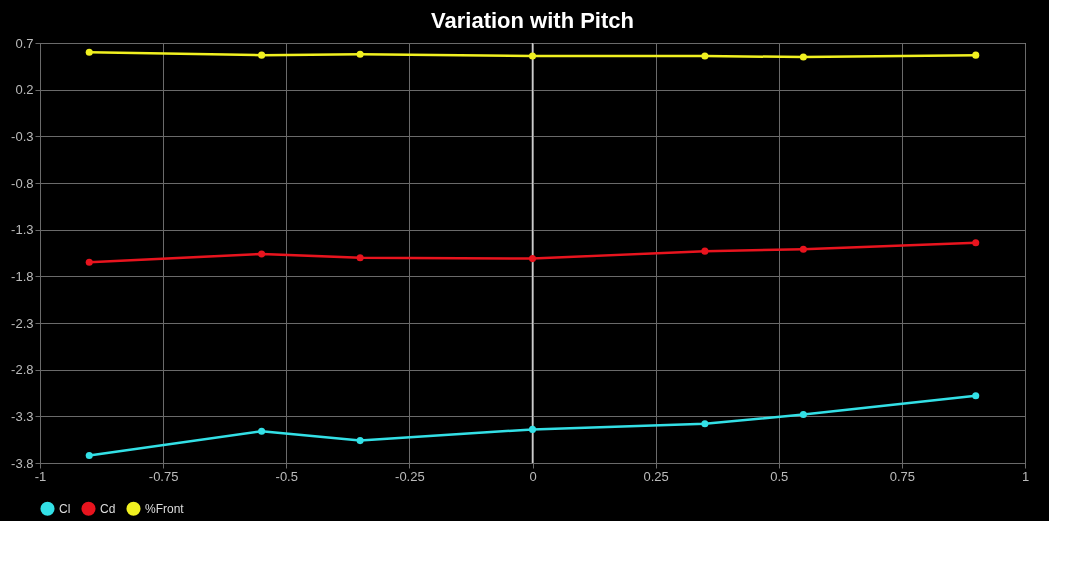 The image size is (1078, 573). I want to click on y-tick-label: 0.2, so click(24, 90).